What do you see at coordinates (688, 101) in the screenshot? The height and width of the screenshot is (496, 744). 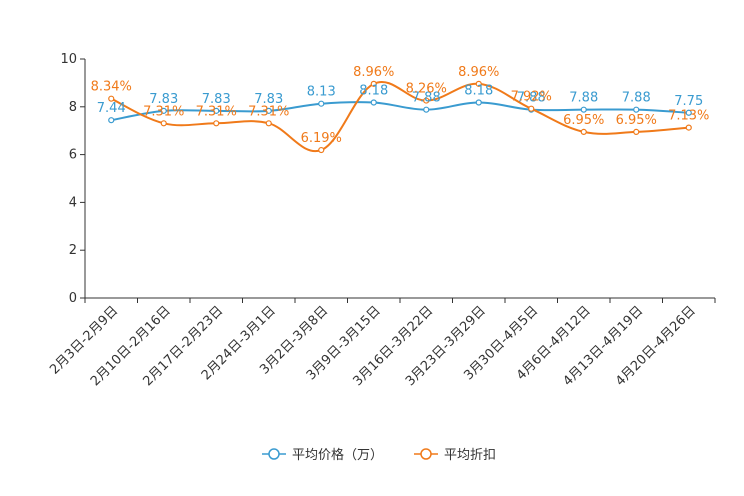 I see `series-0-data-label: 7.75` at bounding box center [688, 101].